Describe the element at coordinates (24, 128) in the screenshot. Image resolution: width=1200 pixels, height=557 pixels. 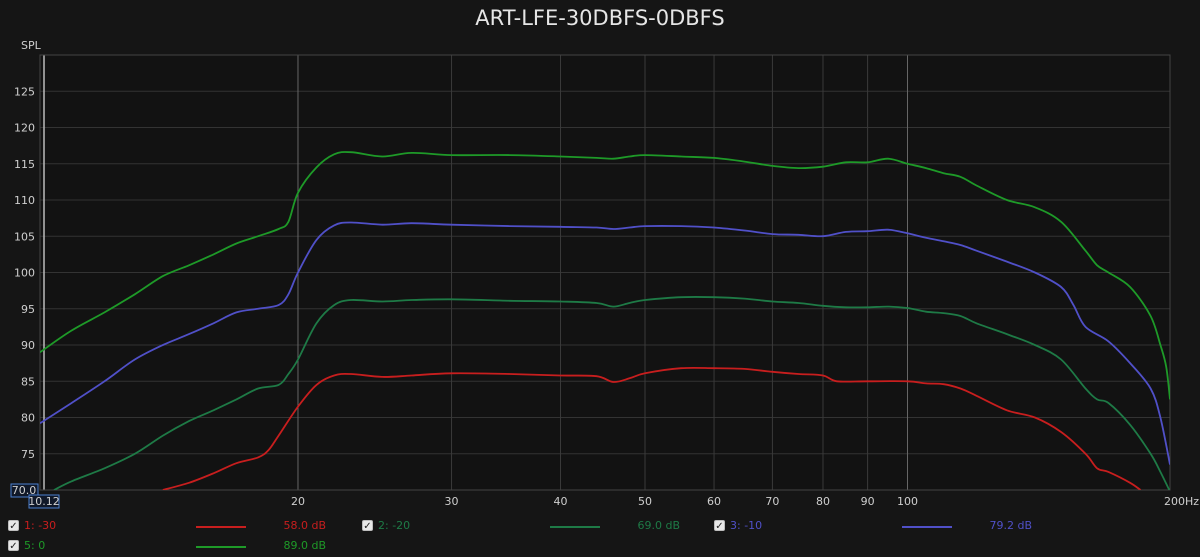
I see `y-tick-label: 120` at that location.